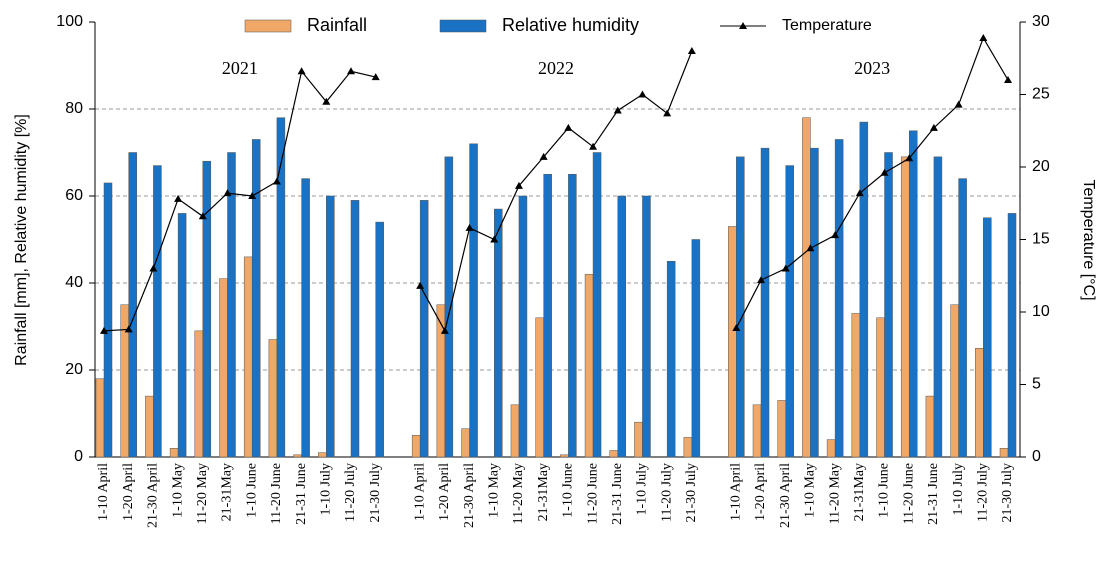 The width and height of the screenshot is (1108, 567). What do you see at coordinates (1041, 21) in the screenshot?
I see `y2-tick-label: 30` at bounding box center [1041, 21].